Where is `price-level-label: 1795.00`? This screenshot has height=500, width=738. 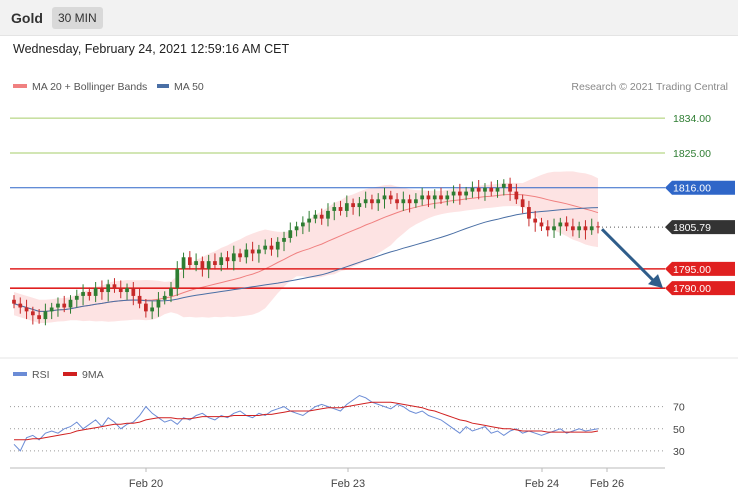
price-level-label: 1795.00 is located at coordinates (692, 270).